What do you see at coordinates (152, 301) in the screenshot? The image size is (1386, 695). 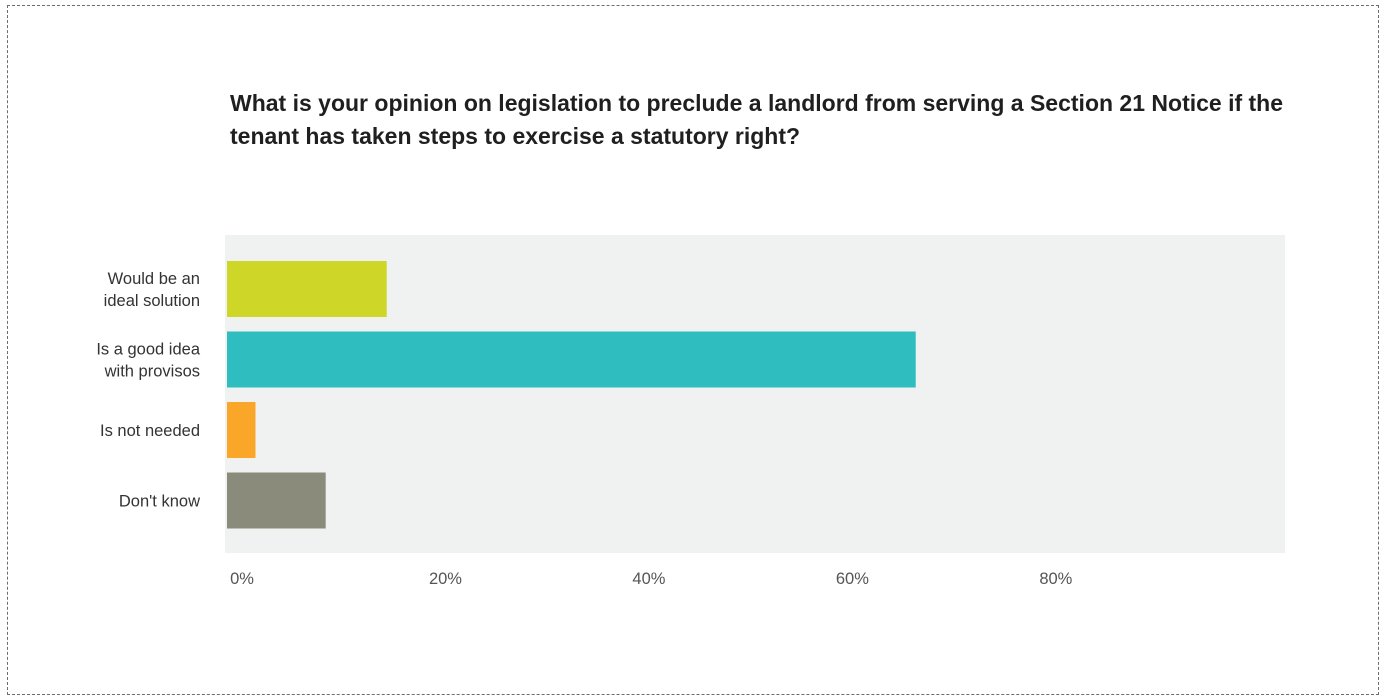 I see `category-label-line: ideal solution` at bounding box center [152, 301].